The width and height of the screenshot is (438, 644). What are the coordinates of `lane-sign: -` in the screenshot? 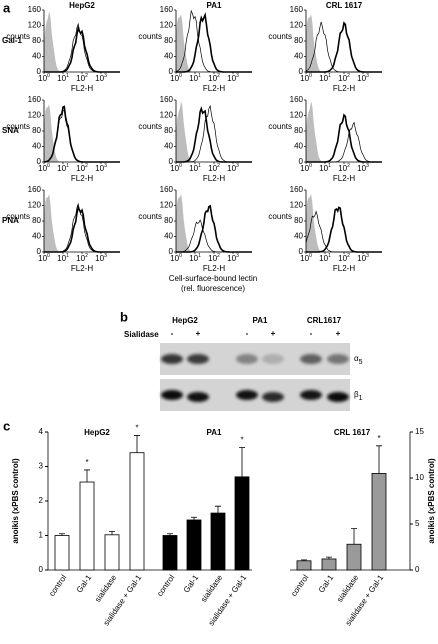 It's located at (172, 333).